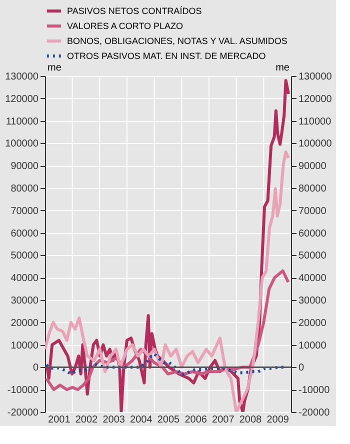 The width and height of the screenshot is (350, 444). Describe the element at coordinates (301, 368) in the screenshot. I see `y2-tick-label: 0` at that location.